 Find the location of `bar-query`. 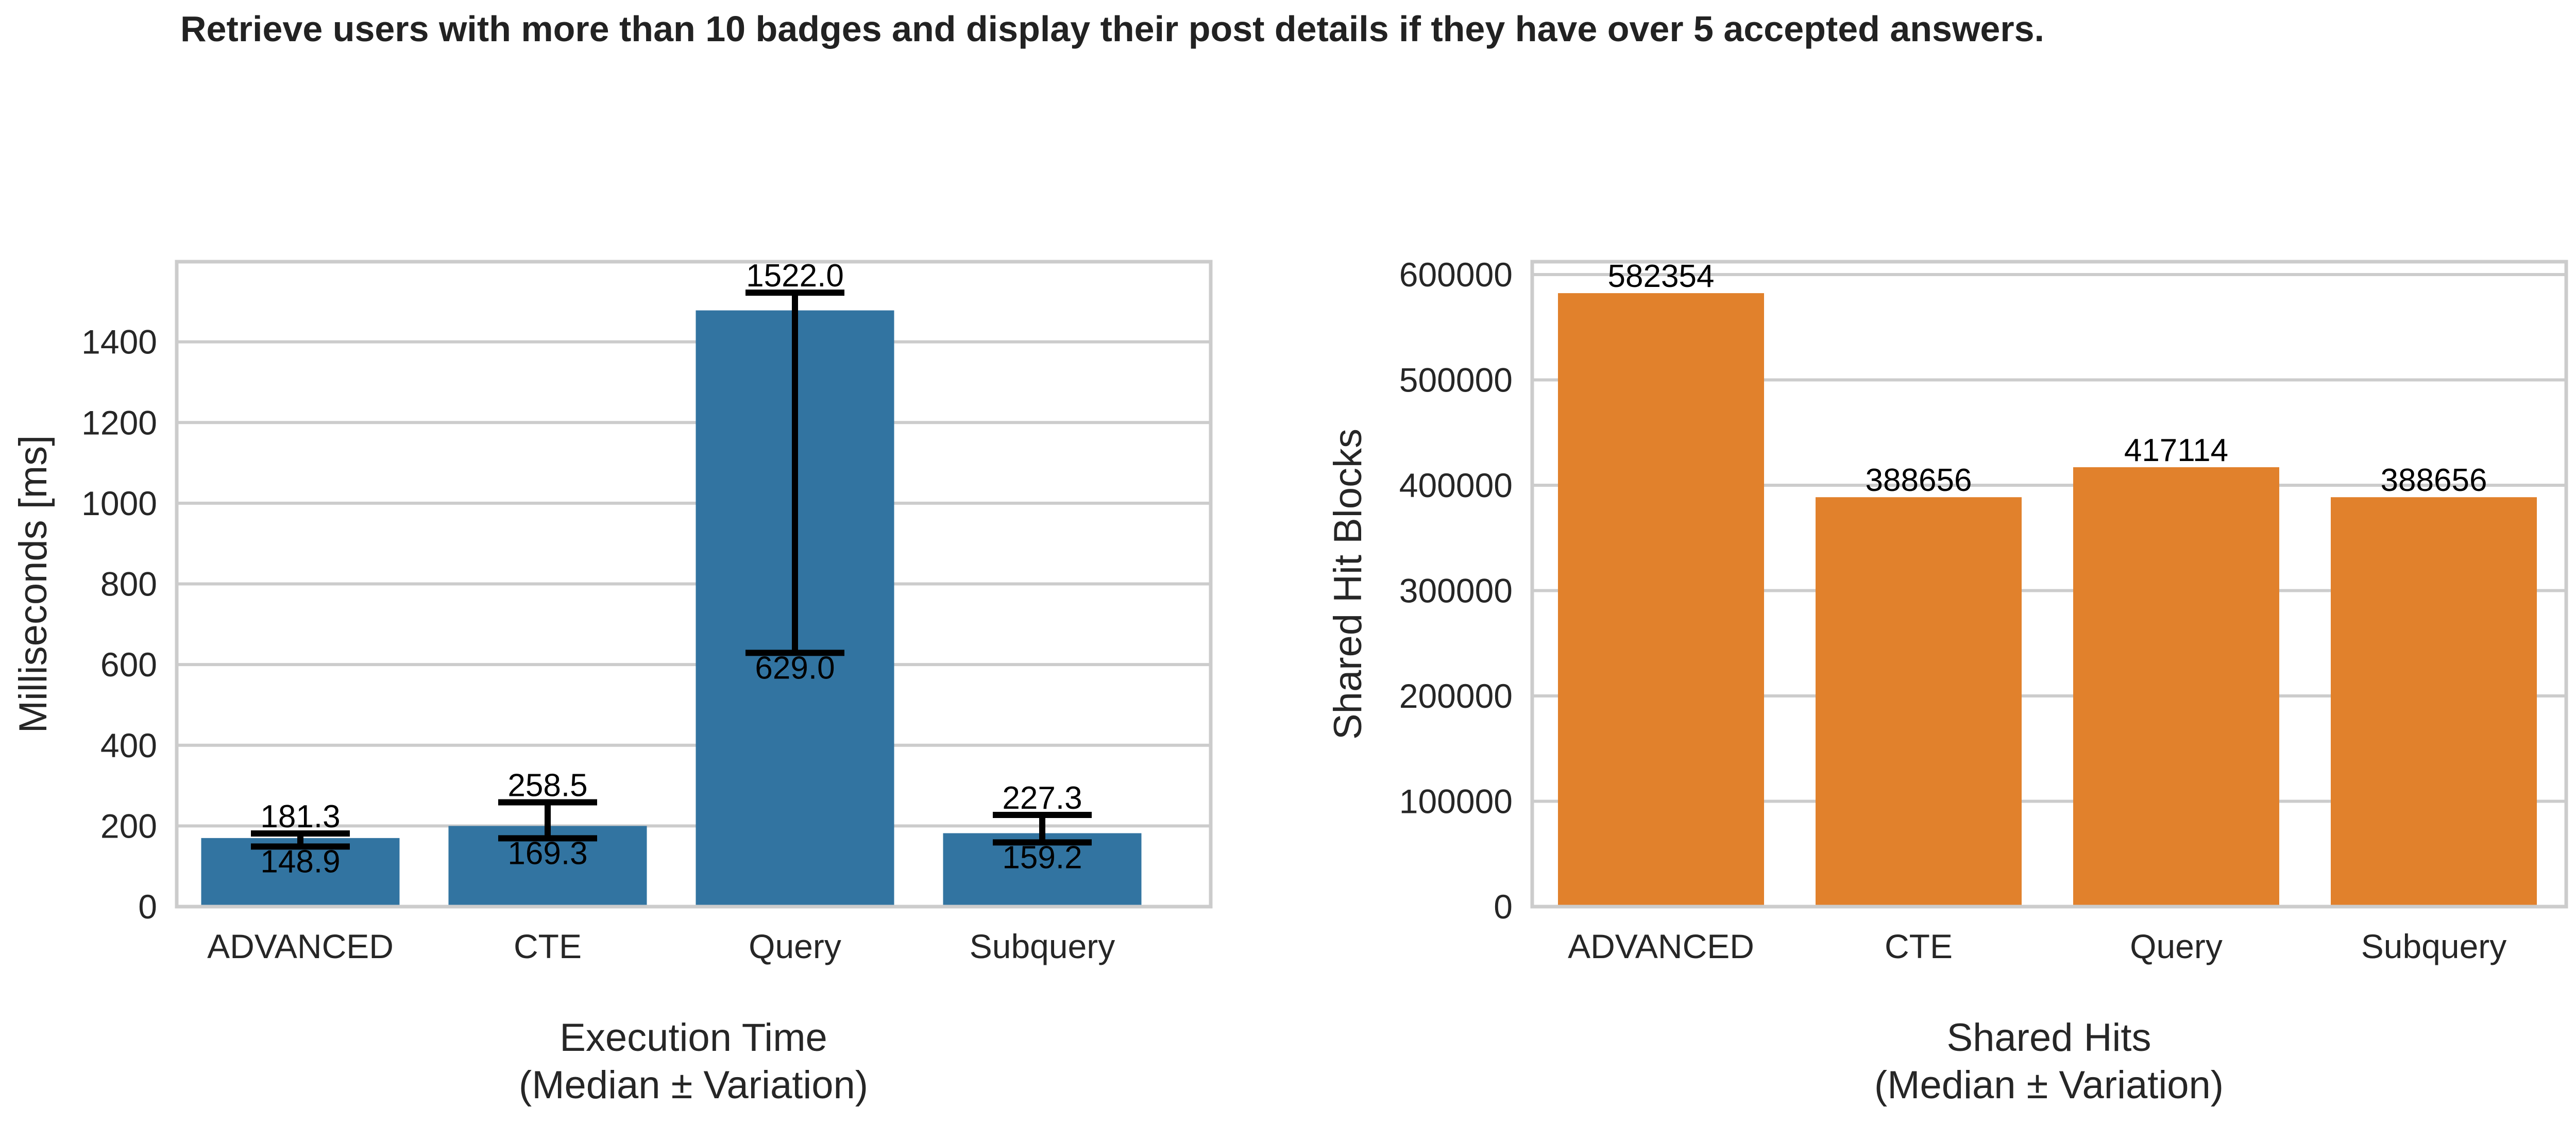

bar-query is located at coordinates (2176, 687).